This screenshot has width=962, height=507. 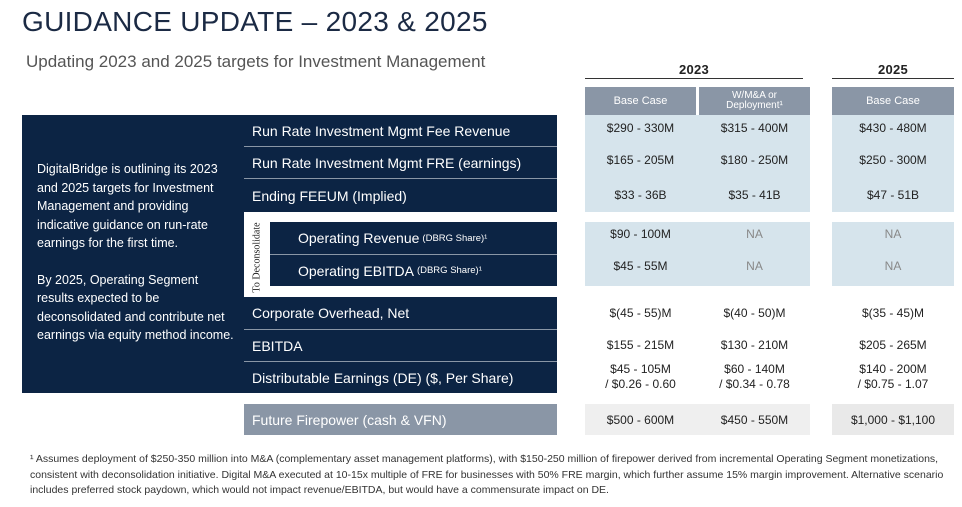 I want to click on cell-fee-revenue-2025-base: $430 - 480M, so click(x=893, y=128).